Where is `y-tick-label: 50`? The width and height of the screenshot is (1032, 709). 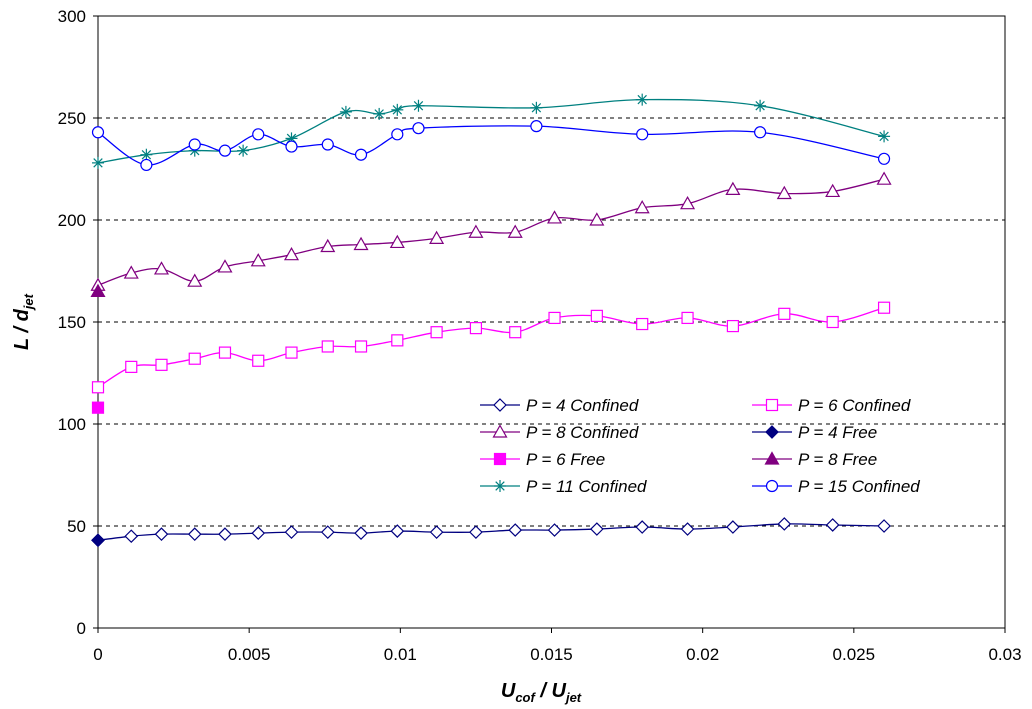
y-tick-label: 50 is located at coordinates (76, 526).